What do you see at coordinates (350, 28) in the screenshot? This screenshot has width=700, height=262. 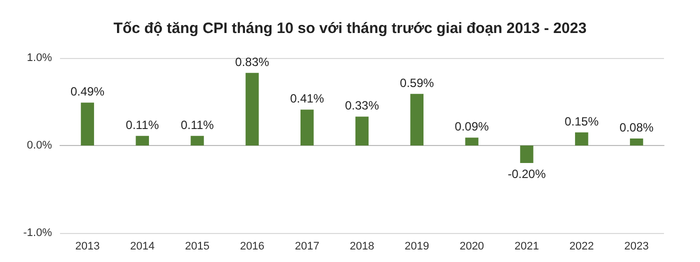 I see `chart-title: Tốc độ tăng CPI tháng 10 so với tháng trước giai đoạn 2013 - 2023` at bounding box center [350, 28].